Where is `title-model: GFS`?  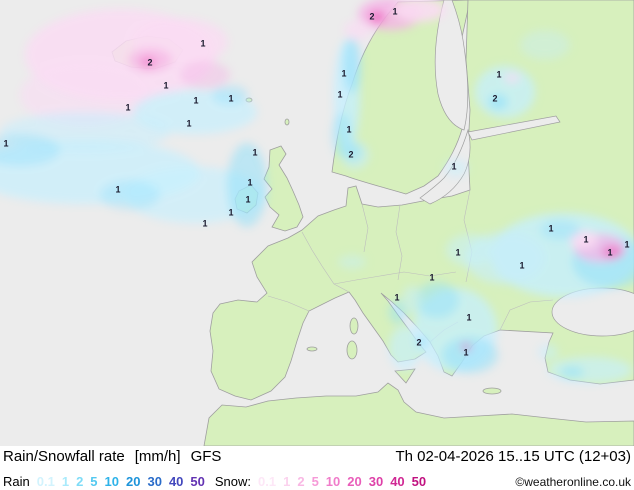
title-model: GFS is located at coordinates (206, 456).